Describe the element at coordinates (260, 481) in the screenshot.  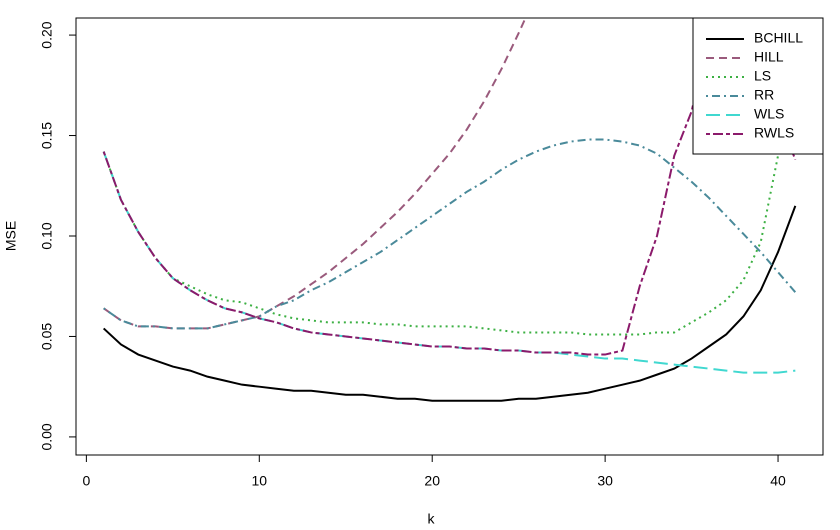
I see `x-tick-label: 10` at that location.